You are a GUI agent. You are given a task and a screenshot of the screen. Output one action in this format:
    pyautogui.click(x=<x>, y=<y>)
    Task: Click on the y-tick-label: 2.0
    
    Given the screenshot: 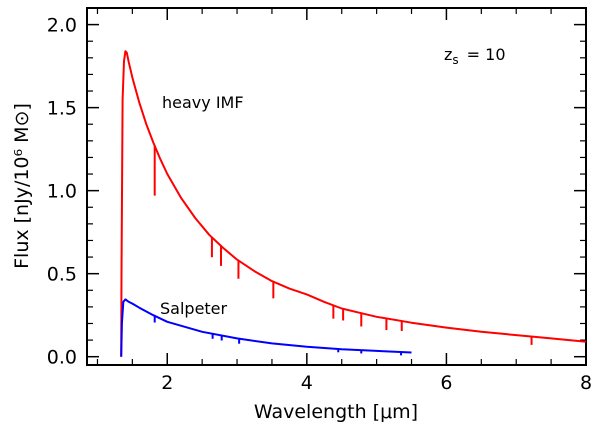 What is the action you would take?
    pyautogui.click(x=62, y=26)
    